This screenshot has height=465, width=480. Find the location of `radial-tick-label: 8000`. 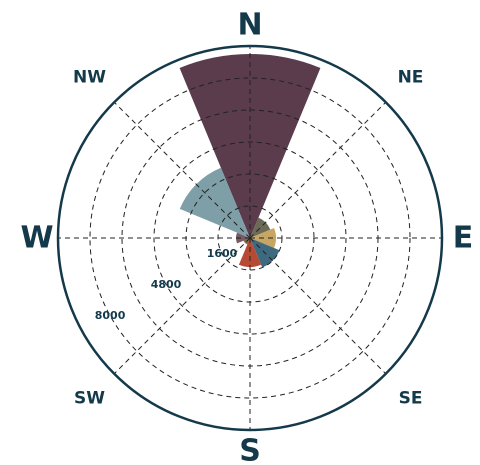

radial-tick-label: 8000 is located at coordinates (110, 315).